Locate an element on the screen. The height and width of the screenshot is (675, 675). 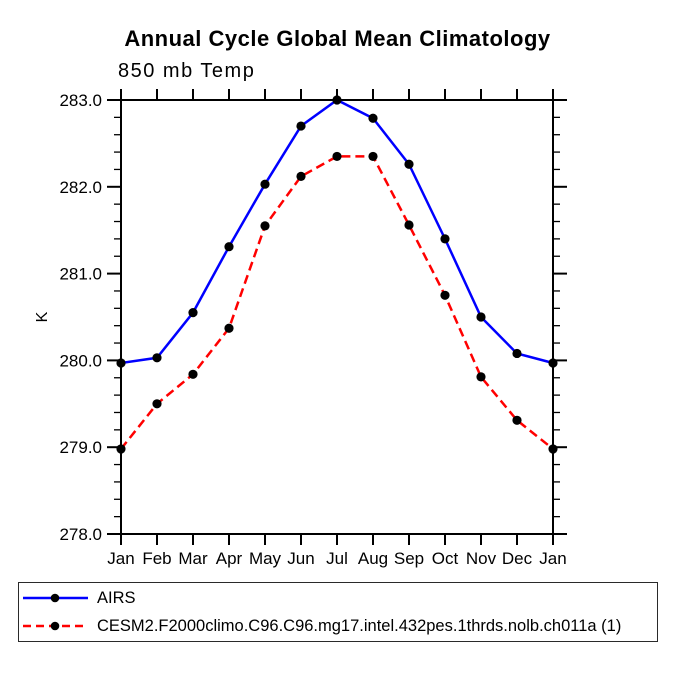
x-tick-label: Dec is located at coordinates (517, 558).